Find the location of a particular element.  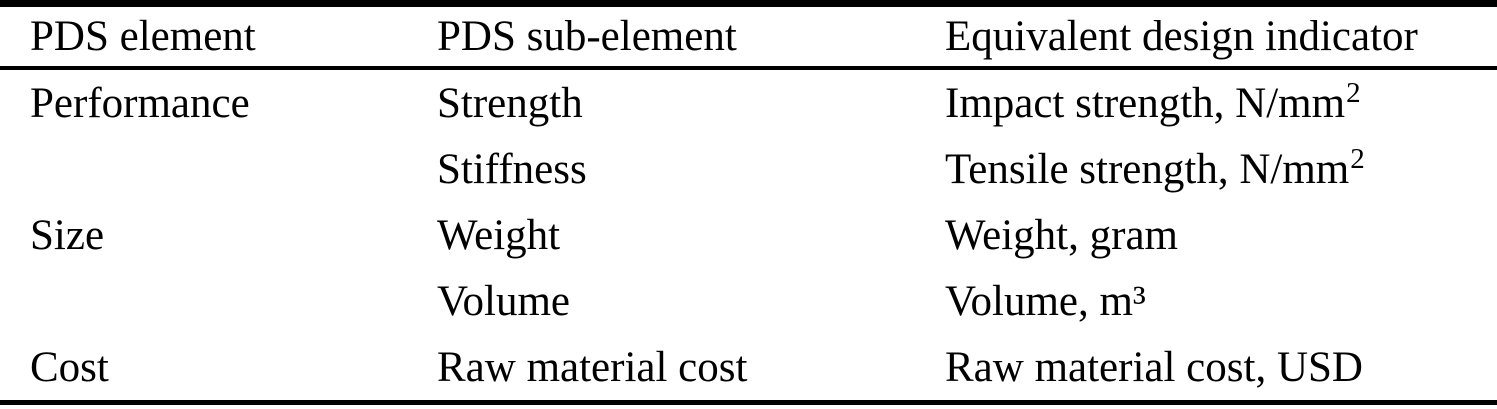

table-top-rule is located at coordinates (748, 3).